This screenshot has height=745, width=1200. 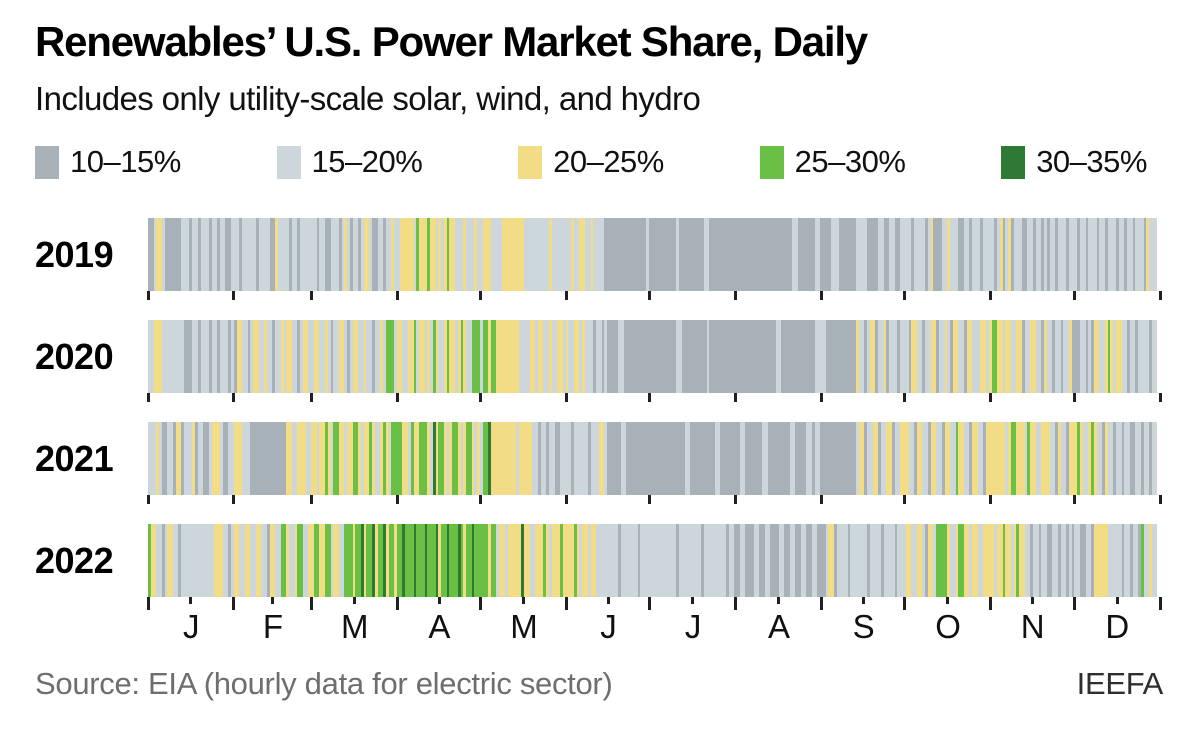 What do you see at coordinates (1074, 162) in the screenshot?
I see `legend-item-30-35: 30–35%` at bounding box center [1074, 162].